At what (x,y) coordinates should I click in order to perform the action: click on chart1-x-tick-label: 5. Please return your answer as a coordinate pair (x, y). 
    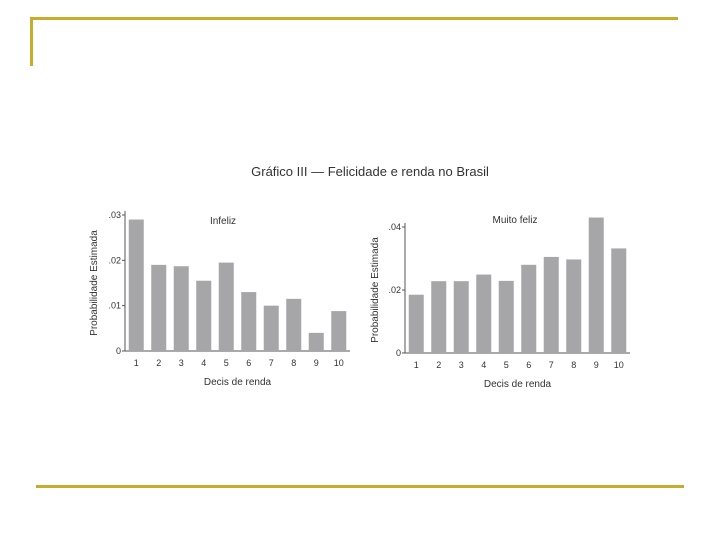
    Looking at the image, I should click on (226, 363).